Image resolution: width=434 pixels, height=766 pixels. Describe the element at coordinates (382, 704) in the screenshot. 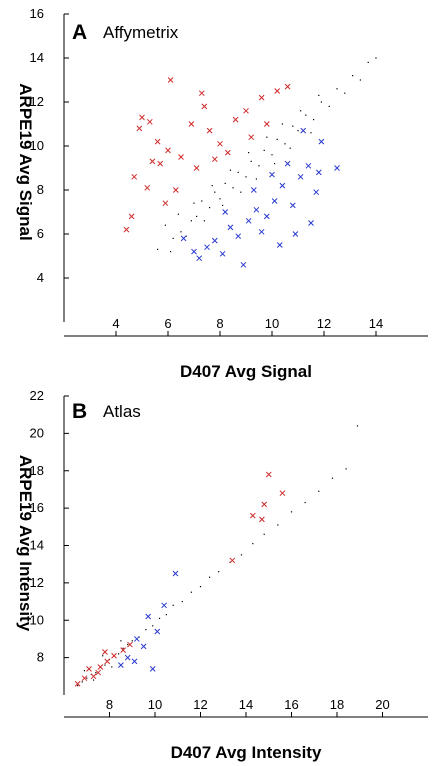

I see `x-tick-label: 20` at that location.